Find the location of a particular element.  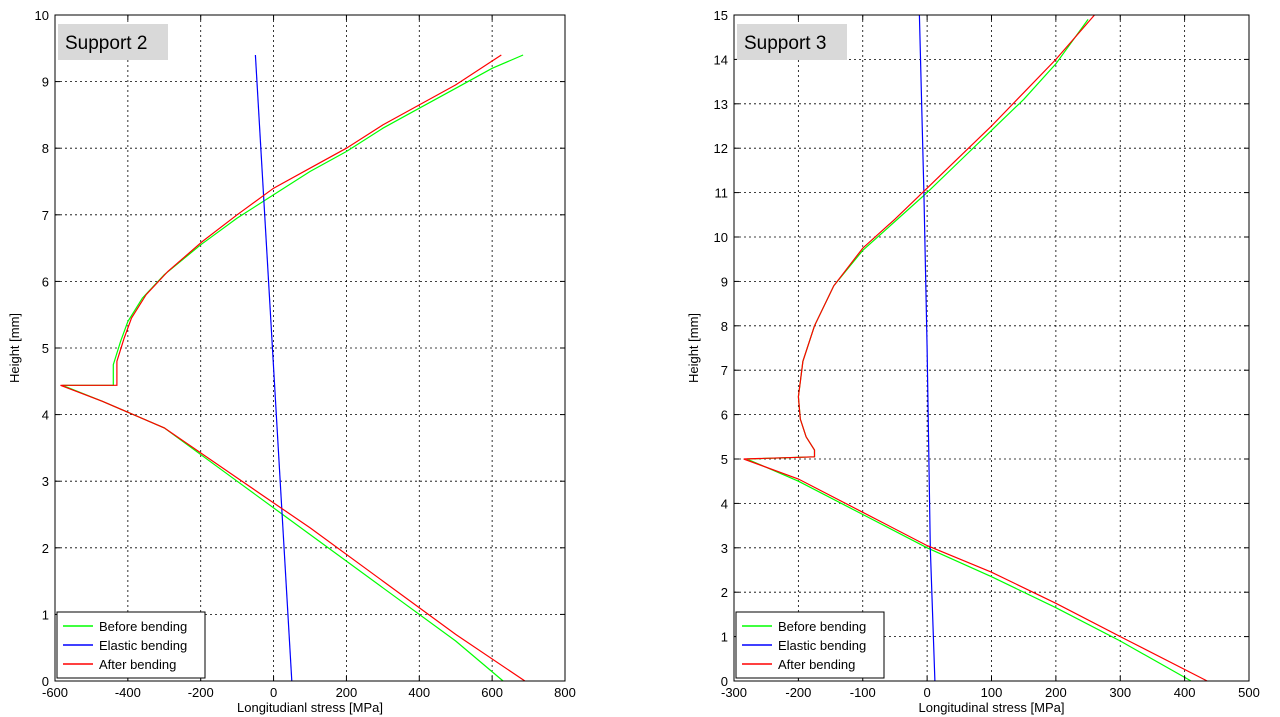

y-tick-label: 14 is located at coordinates (721, 59).